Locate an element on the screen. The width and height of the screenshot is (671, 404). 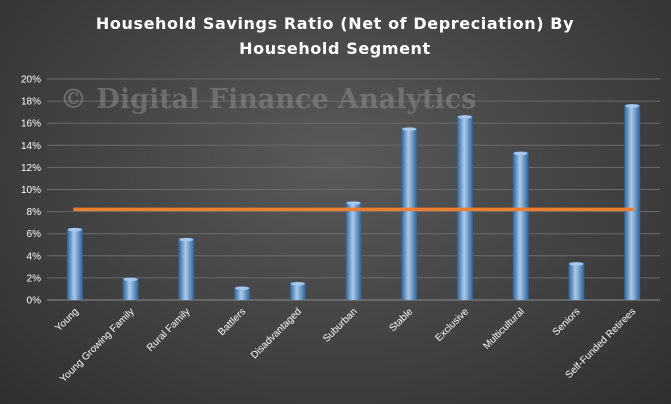
y-tick-label: 20% is located at coordinates (31, 80).